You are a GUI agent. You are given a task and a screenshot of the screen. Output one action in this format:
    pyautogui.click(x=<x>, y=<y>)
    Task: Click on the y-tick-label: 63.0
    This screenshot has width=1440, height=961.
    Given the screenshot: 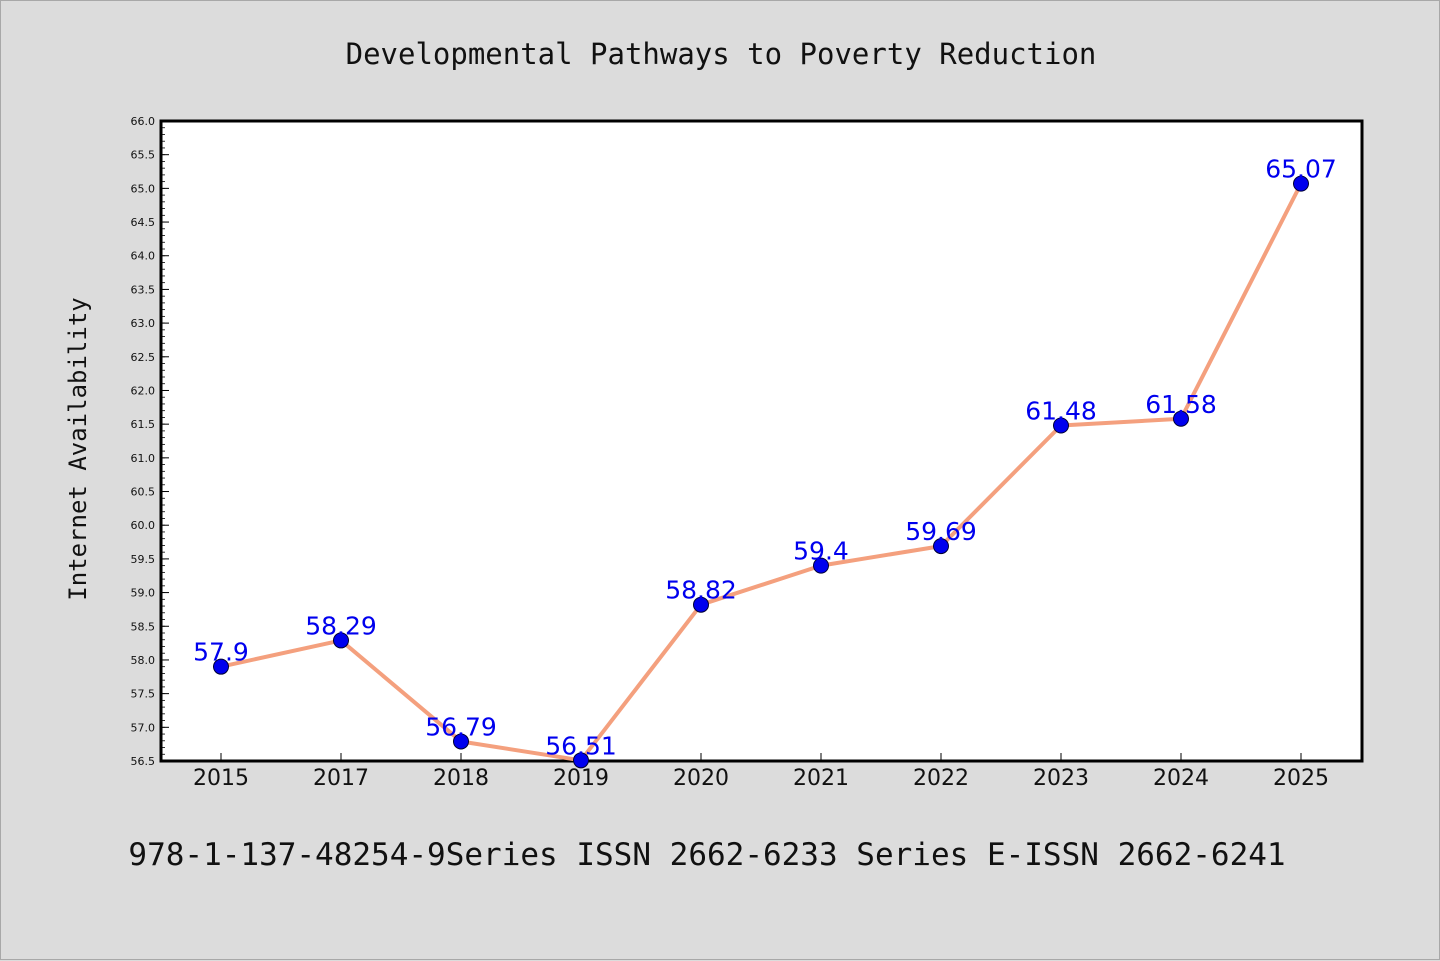 What is the action you would take?
    pyautogui.click(x=143, y=323)
    